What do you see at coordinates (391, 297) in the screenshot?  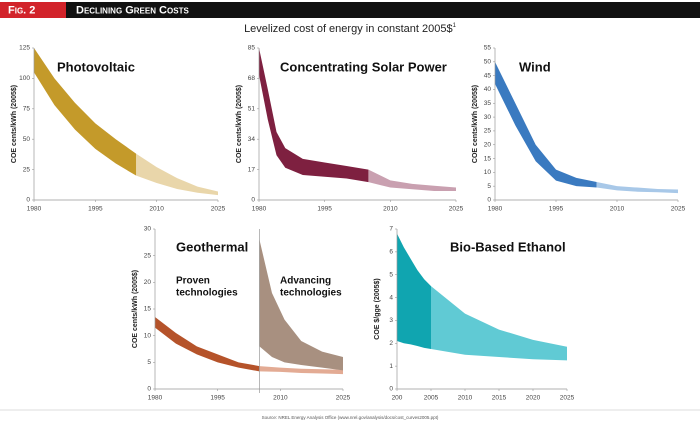 I see `y-tick-label: 4` at bounding box center [391, 297].